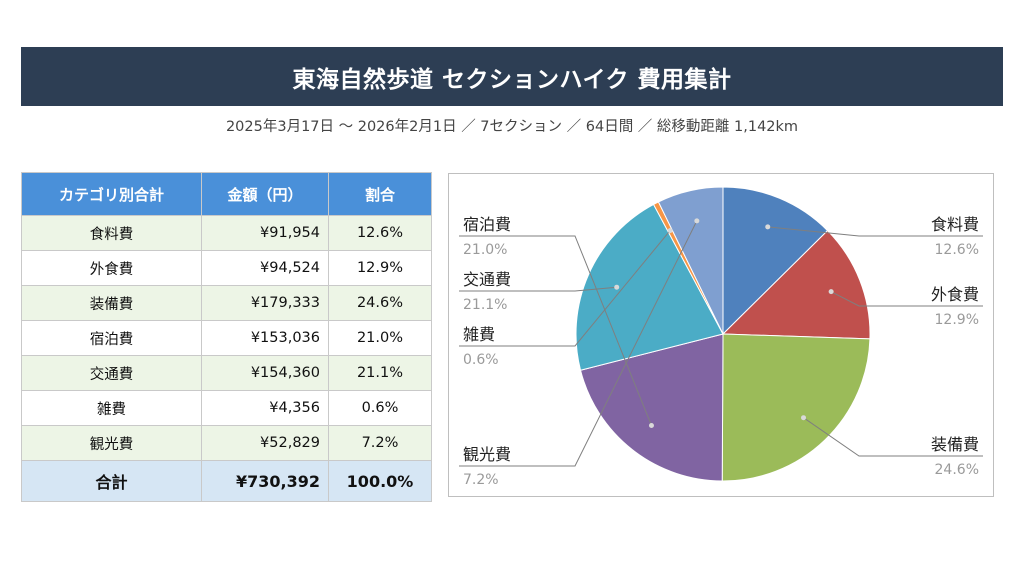 The height and width of the screenshot is (576, 1024). I want to click on amount-cell: ¥94,524, so click(265, 268).